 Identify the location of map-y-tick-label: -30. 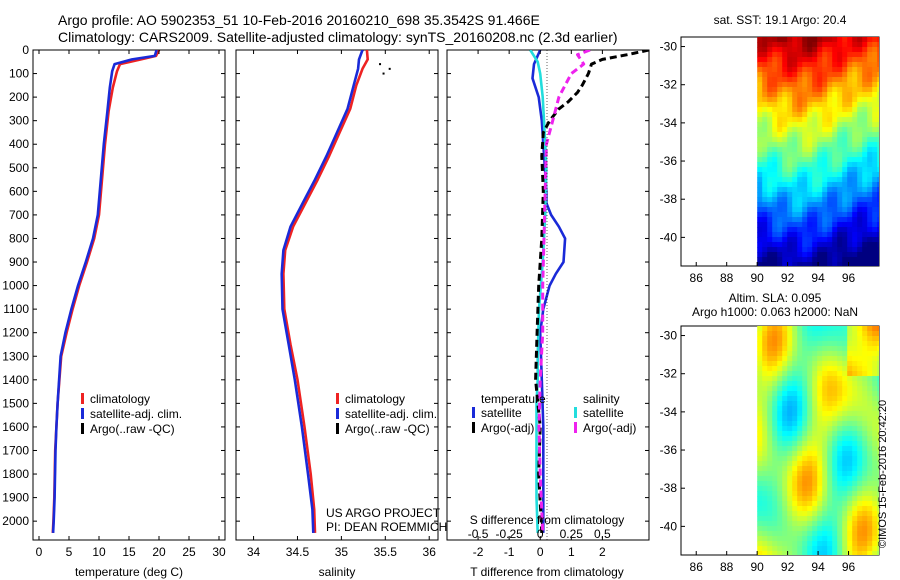
(669, 336).